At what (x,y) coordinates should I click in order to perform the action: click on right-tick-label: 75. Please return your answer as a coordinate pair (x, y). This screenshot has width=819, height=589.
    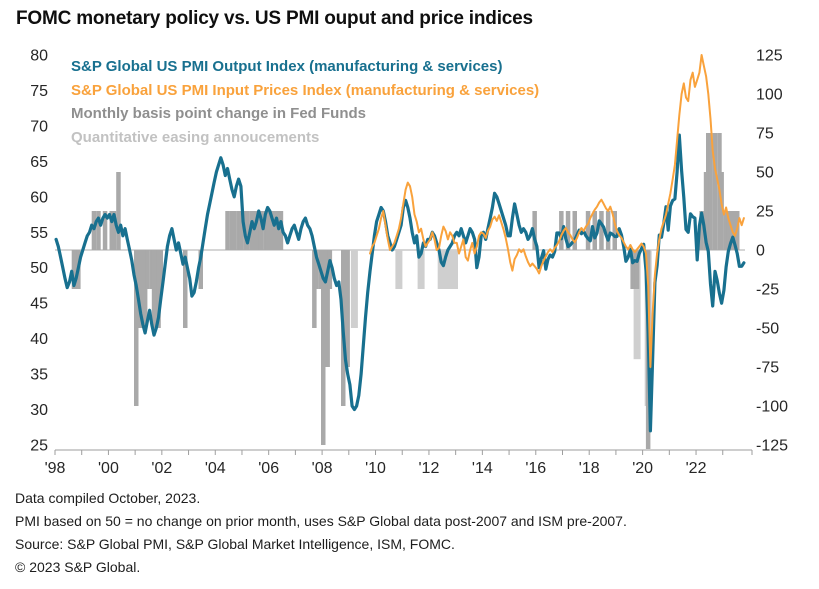
    Looking at the image, I should click on (765, 134).